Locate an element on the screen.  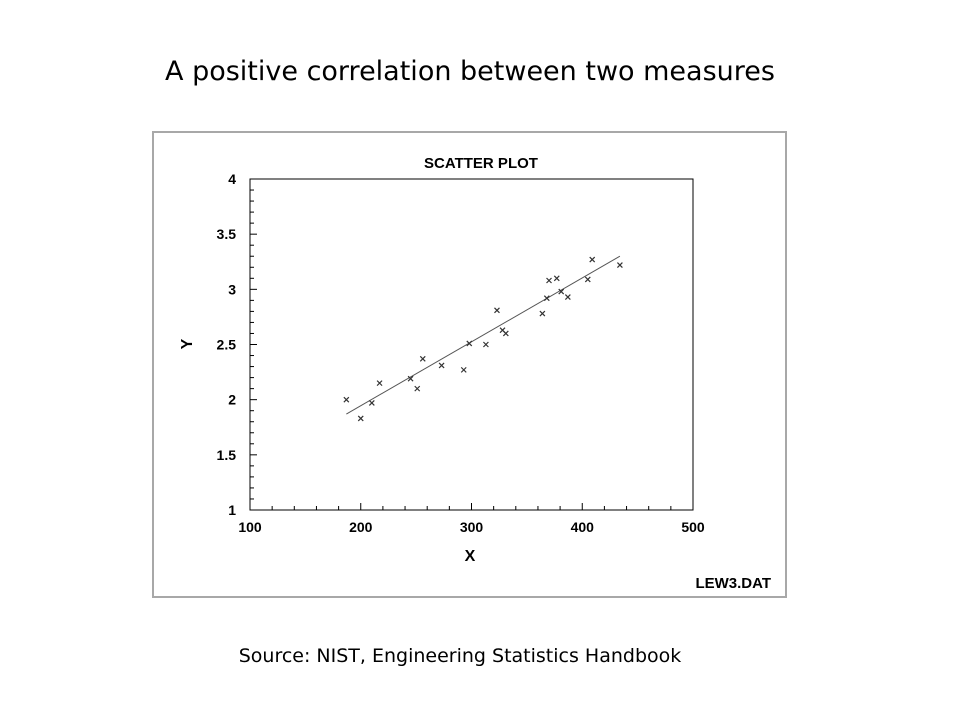
y-axis-label: Y is located at coordinates (187, 343).